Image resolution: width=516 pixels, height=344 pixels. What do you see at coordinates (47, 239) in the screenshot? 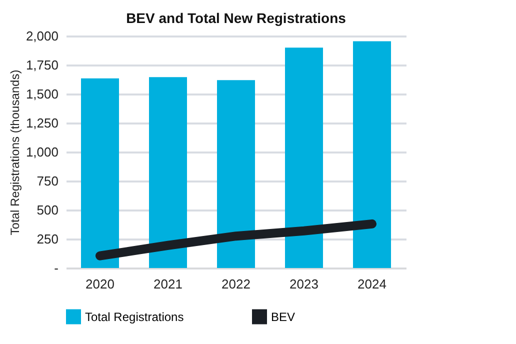
I see `y-tick-label: 250` at bounding box center [47, 239].